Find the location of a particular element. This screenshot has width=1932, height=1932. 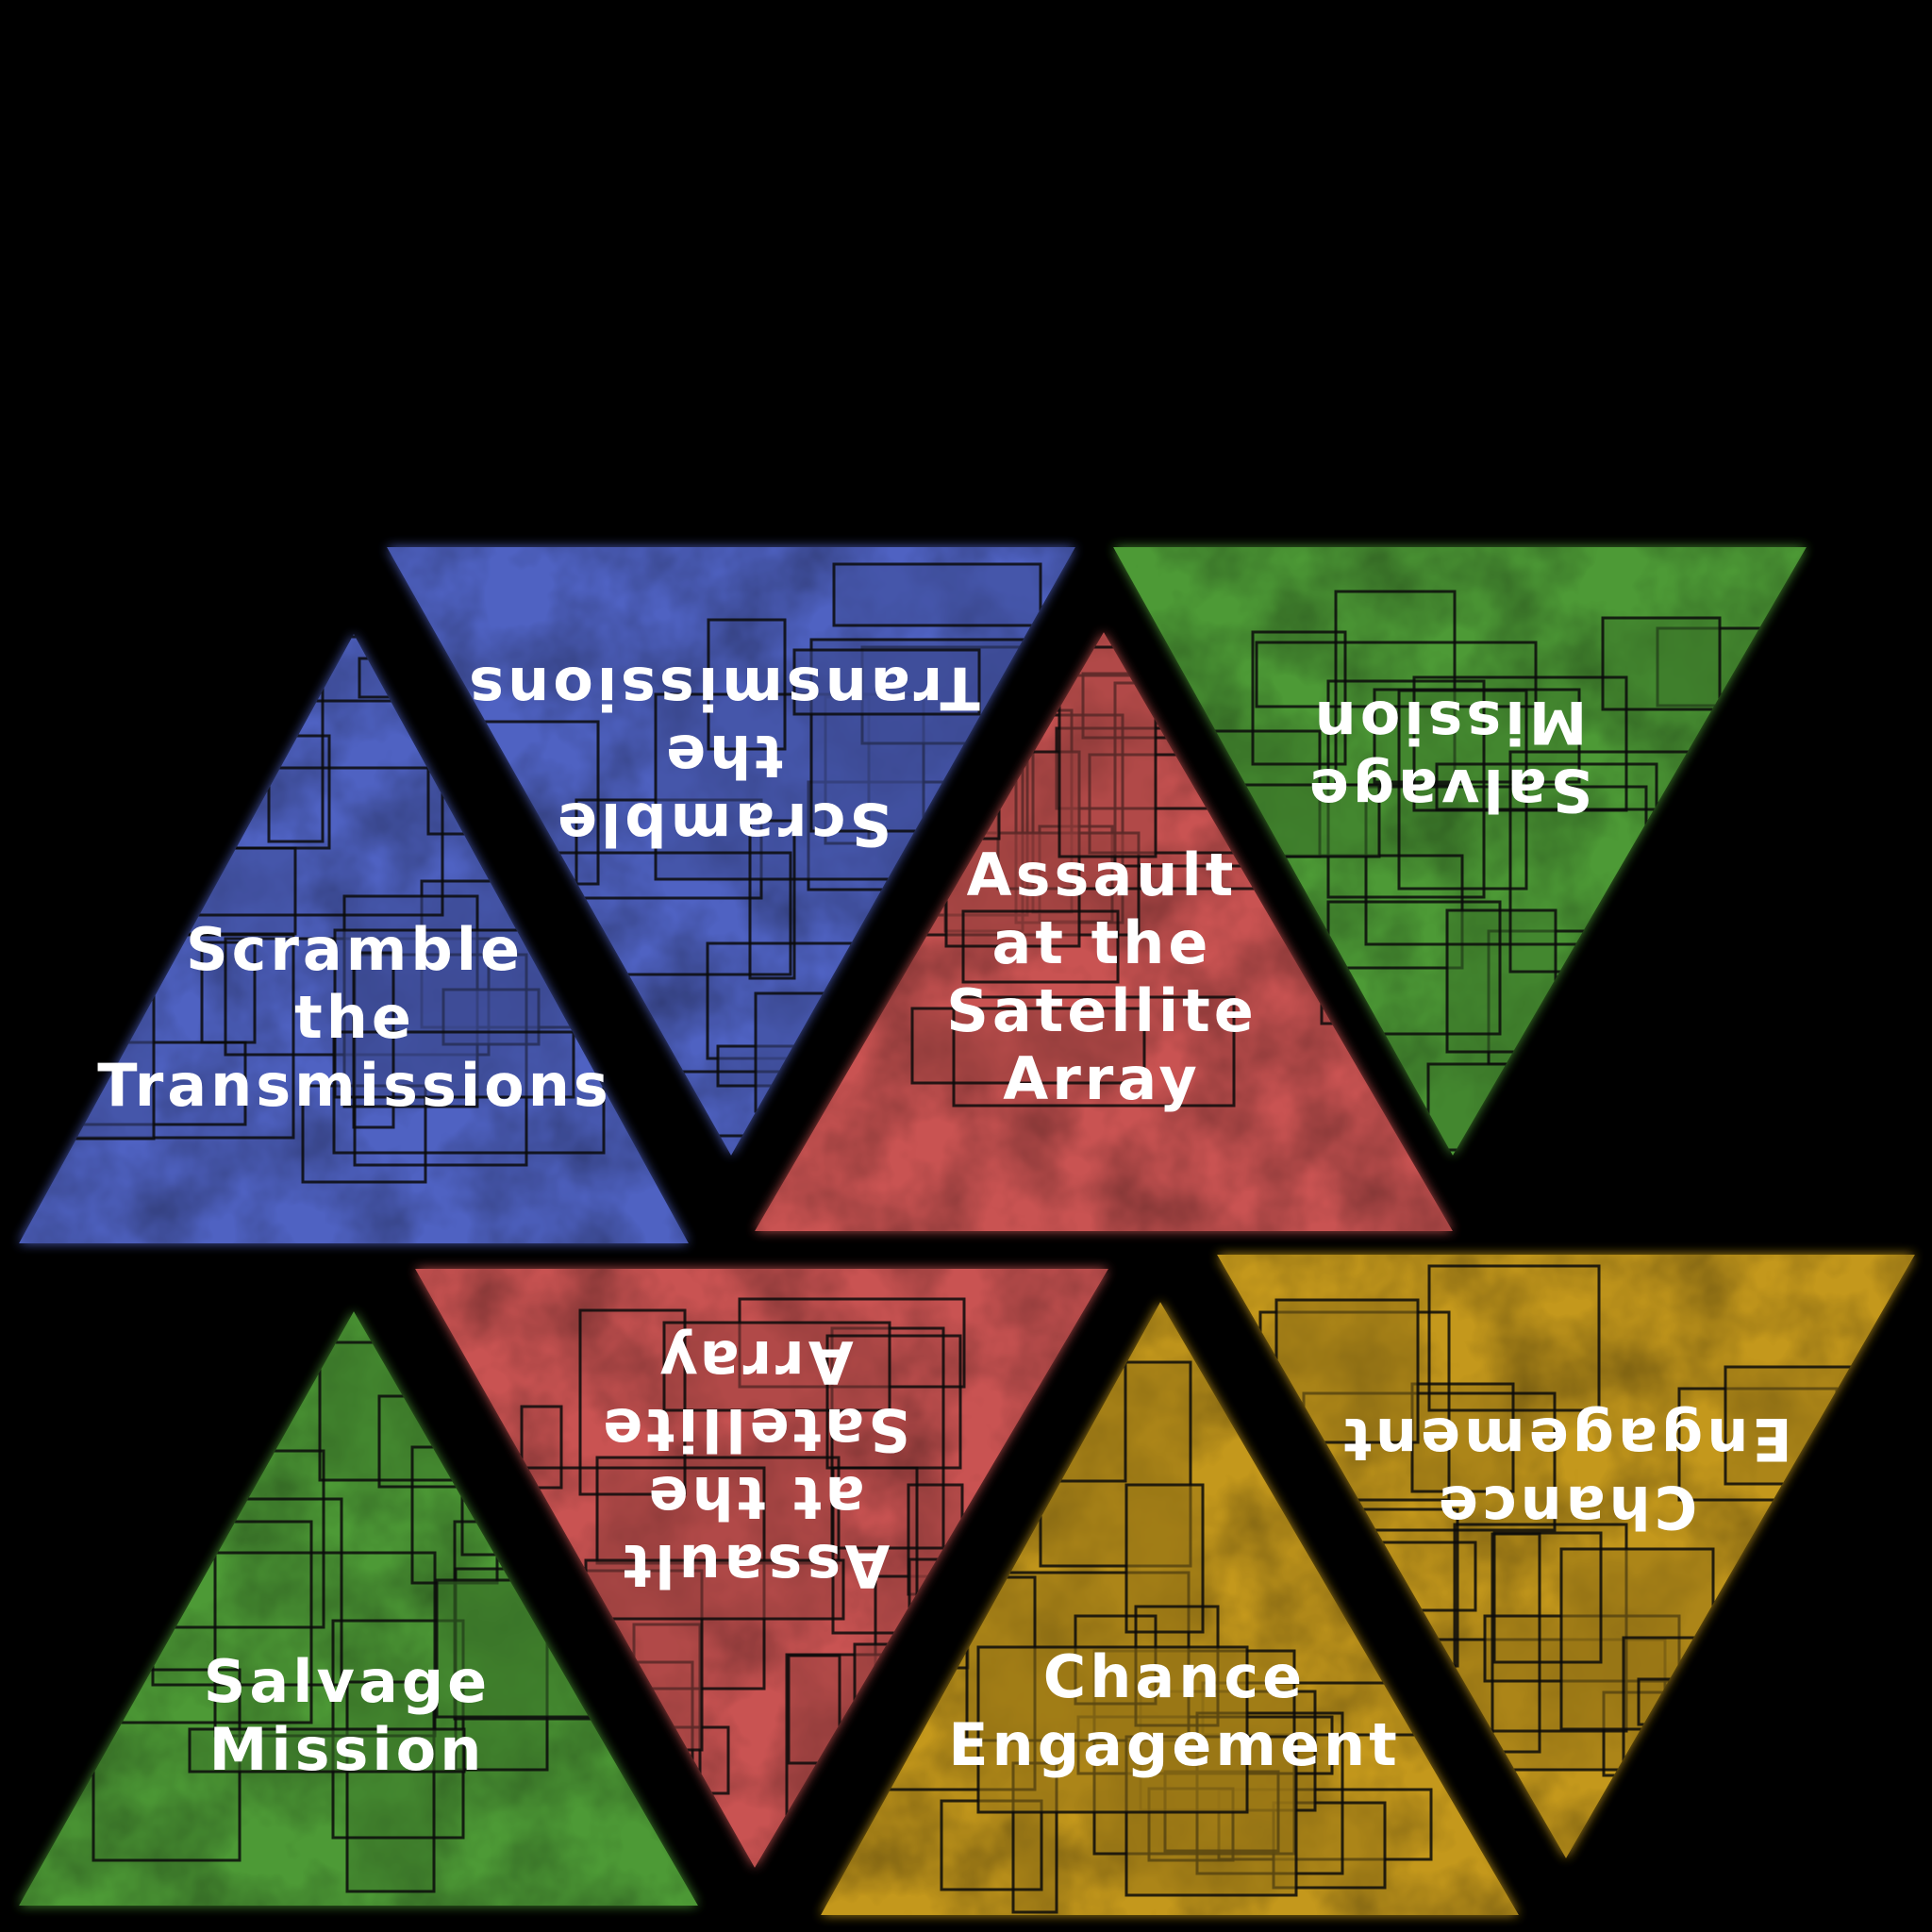

tile-title: ScrambletheTransmissions is located at coordinates (723, 756).